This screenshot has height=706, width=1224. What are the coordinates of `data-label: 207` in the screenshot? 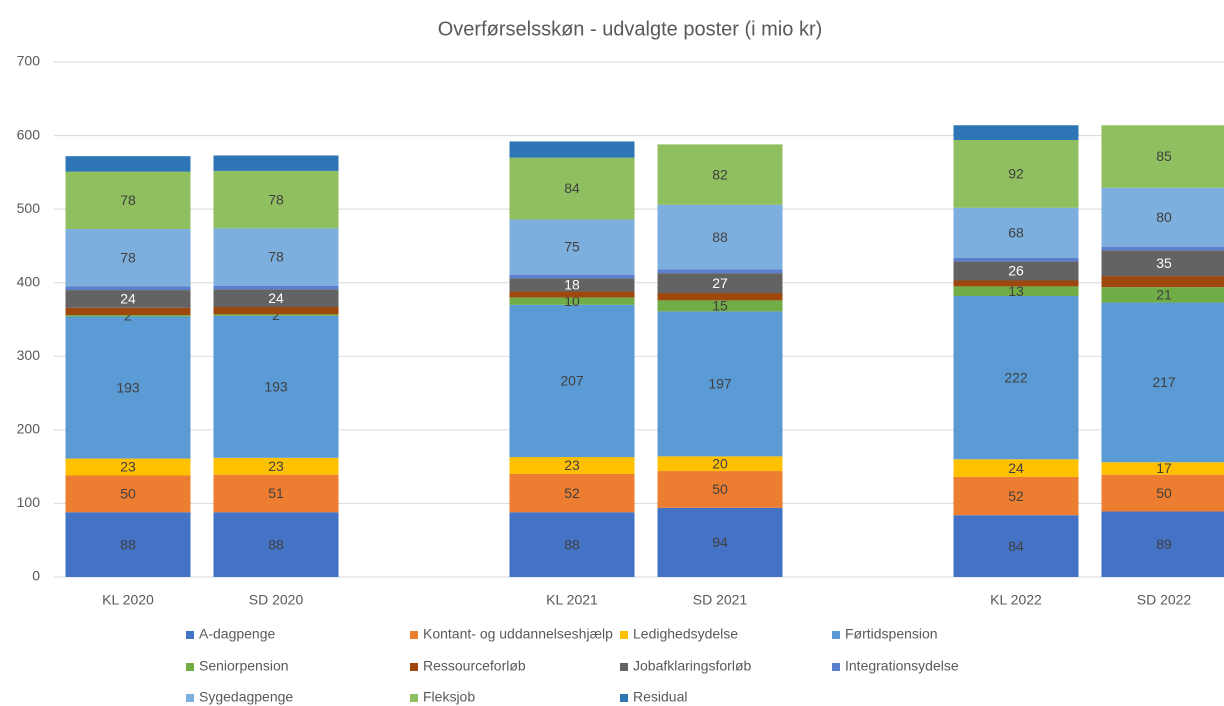 It's located at (572, 381).